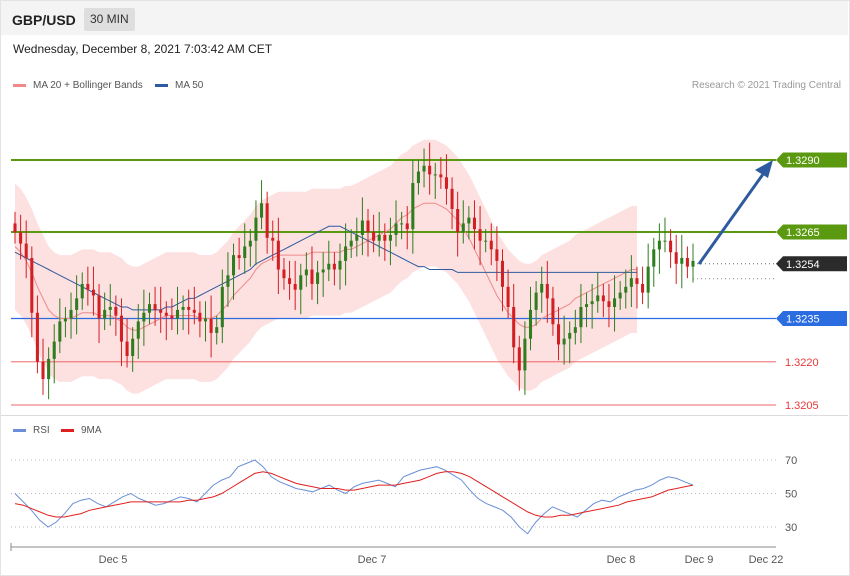 The height and width of the screenshot is (576, 850). Describe the element at coordinates (791, 528) in the screenshot. I see `rsi-tick-label: 30` at that location.